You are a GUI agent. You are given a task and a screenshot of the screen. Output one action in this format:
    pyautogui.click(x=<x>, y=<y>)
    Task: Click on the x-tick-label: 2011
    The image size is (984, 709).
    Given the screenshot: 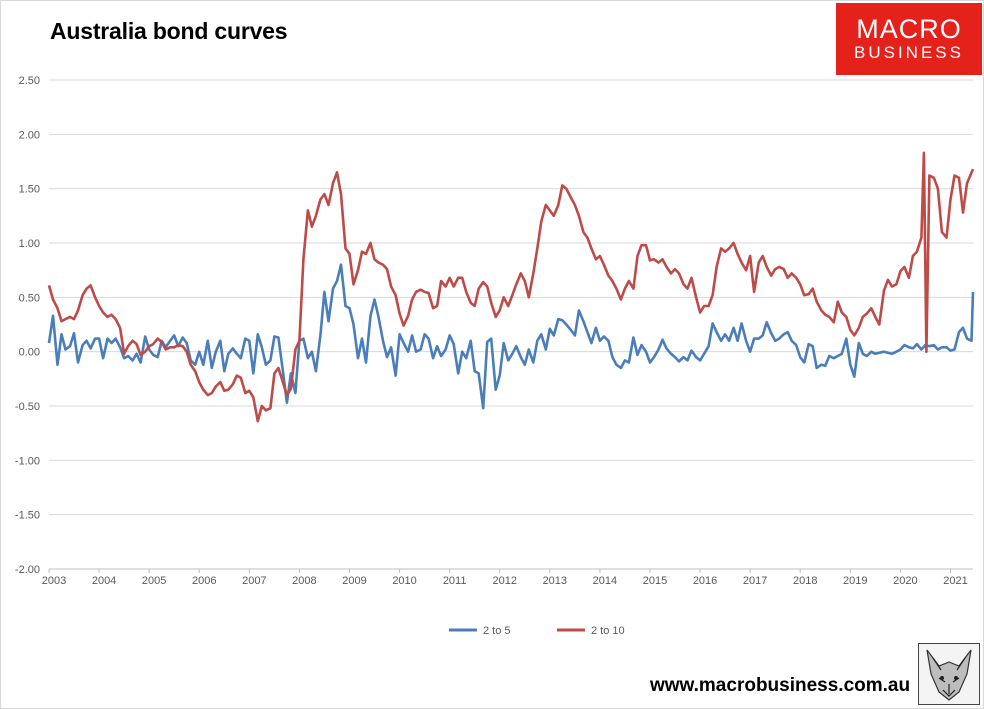 What is the action you would take?
    pyautogui.click(x=455, y=581)
    